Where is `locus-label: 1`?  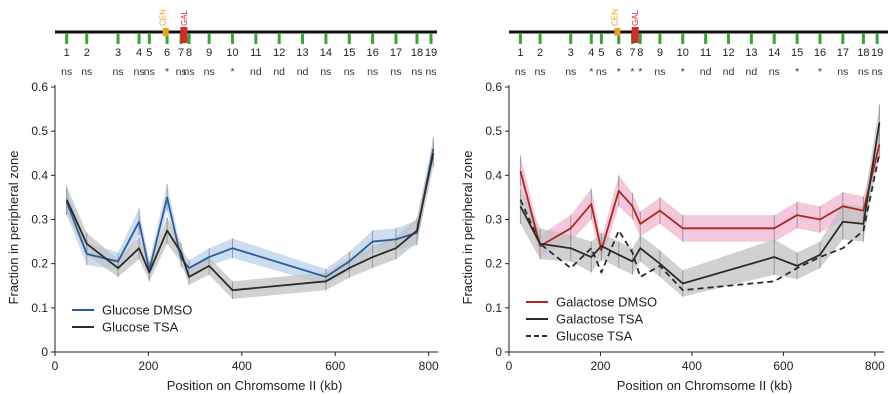 locus-label: 1 is located at coordinates (520, 53).